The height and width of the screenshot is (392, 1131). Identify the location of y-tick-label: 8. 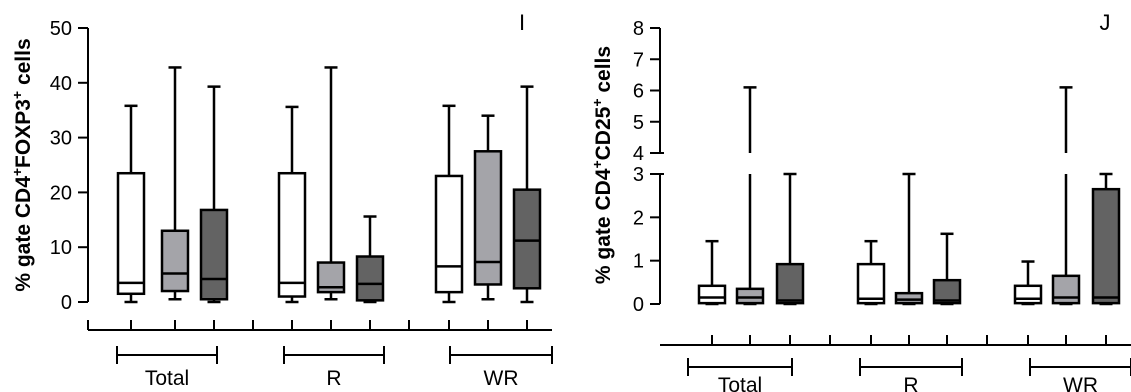
(638, 29).